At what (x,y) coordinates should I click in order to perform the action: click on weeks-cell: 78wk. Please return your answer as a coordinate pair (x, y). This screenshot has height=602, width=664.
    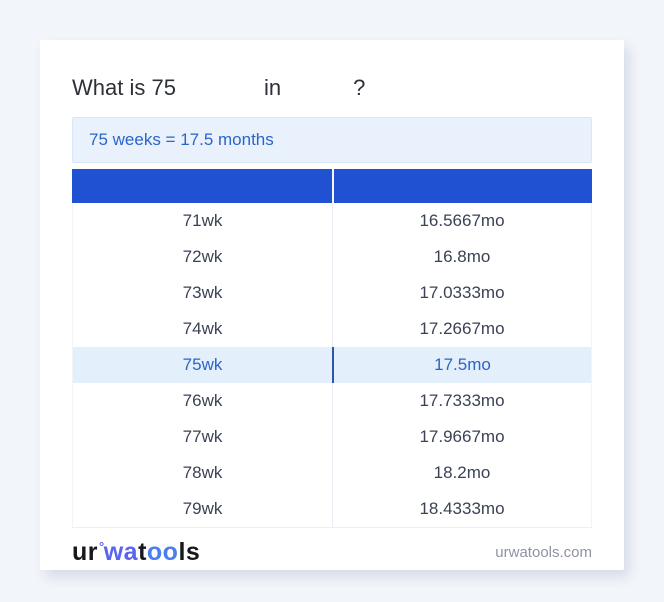
    Looking at the image, I should click on (202, 472).